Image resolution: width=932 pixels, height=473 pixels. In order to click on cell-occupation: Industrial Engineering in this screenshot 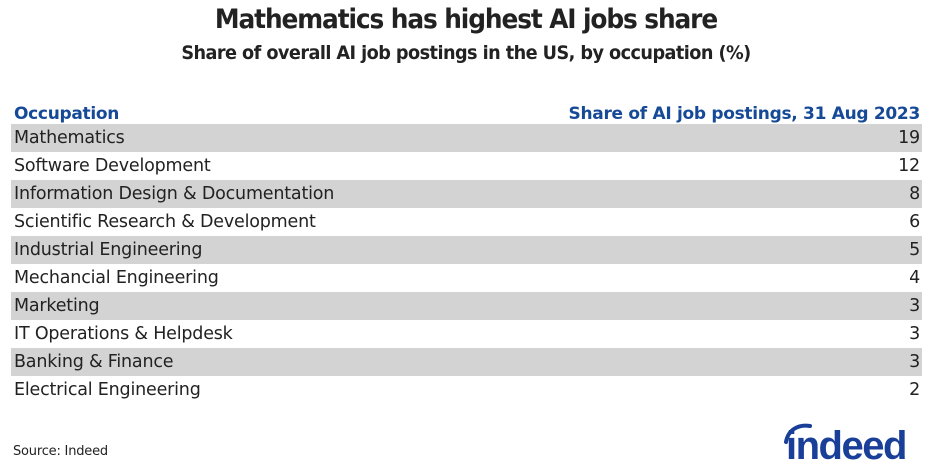, I will do `click(108, 250)`.